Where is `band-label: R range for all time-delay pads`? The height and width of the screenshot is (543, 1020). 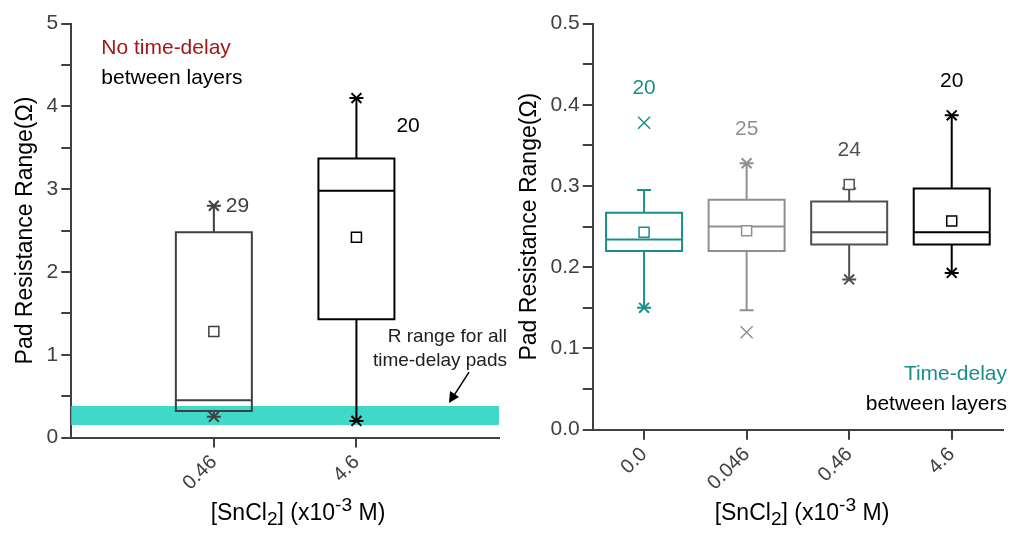
band-label: R range for all time-delay pads is located at coordinates (439, 348).